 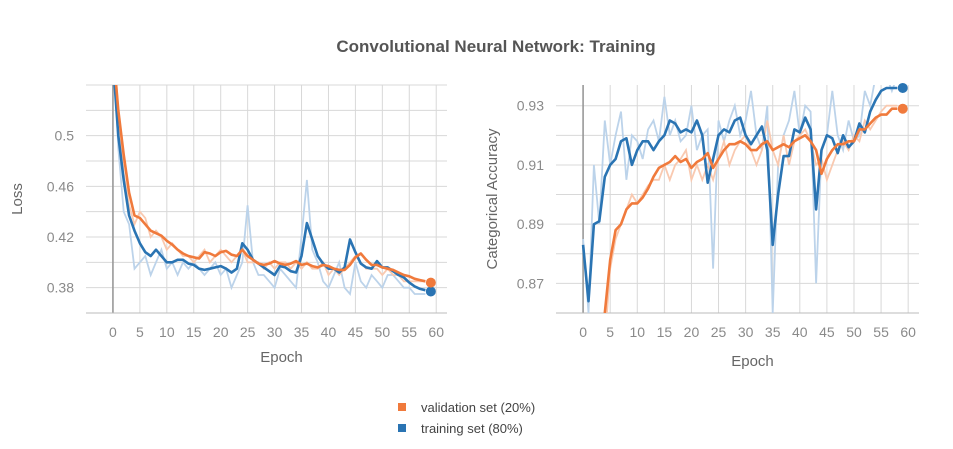 I want to click on acc-xtick-label: 55, so click(x=881, y=332).